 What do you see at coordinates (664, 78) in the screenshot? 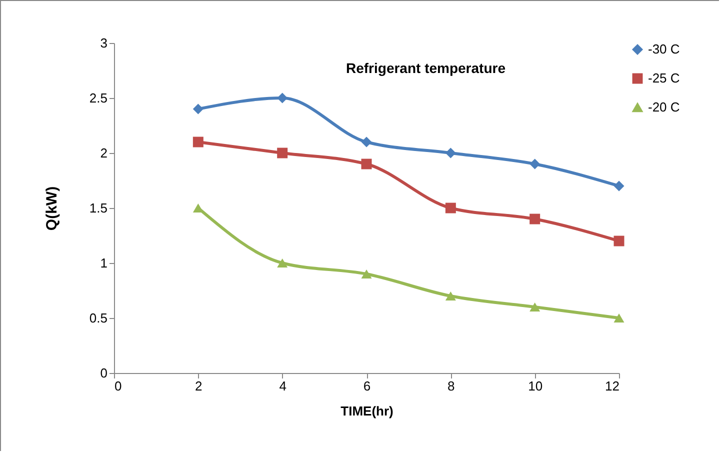
I see `legend-label: -25 C` at bounding box center [664, 78].